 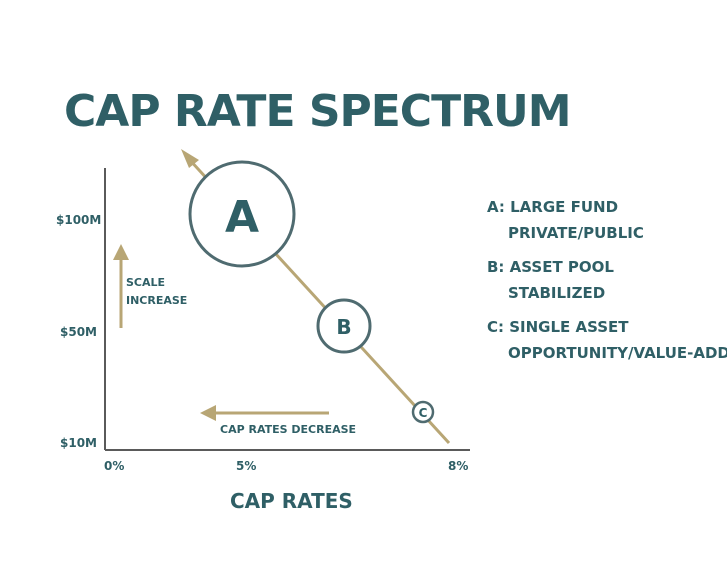 What do you see at coordinates (458, 466) in the screenshot?
I see `x-tick-label: 8%` at bounding box center [458, 466].